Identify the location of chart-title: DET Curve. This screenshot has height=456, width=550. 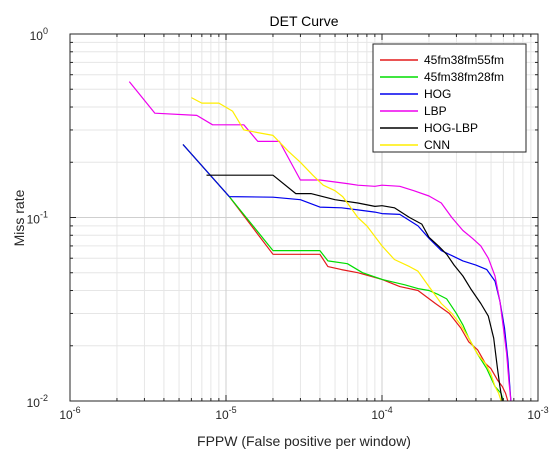
(304, 21).